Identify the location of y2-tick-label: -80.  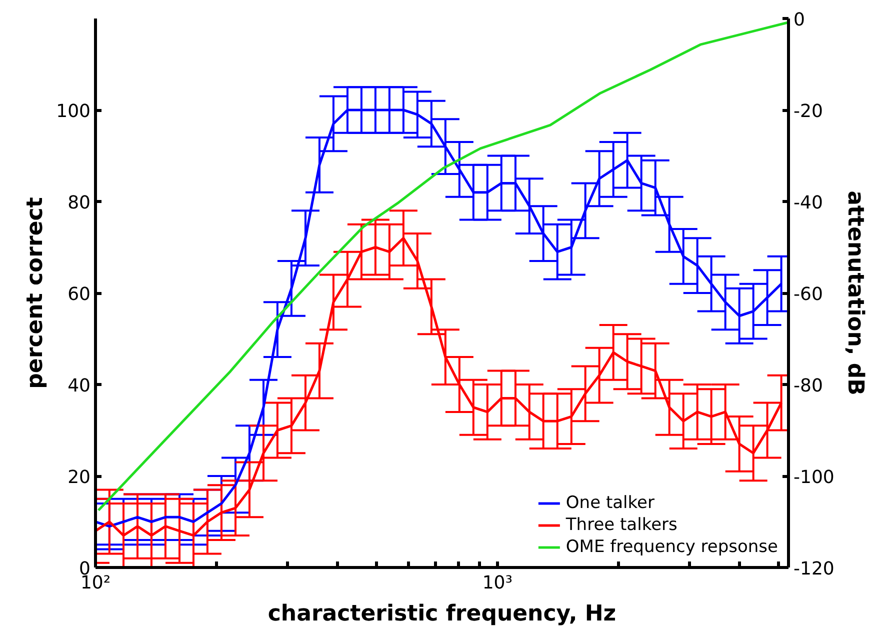
(808, 386).